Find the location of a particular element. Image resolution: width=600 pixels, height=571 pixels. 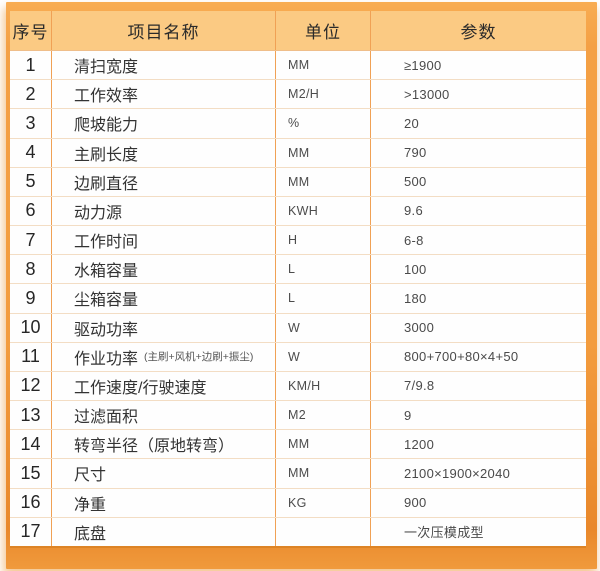

item-name-text: 底盘 is located at coordinates (90, 534).